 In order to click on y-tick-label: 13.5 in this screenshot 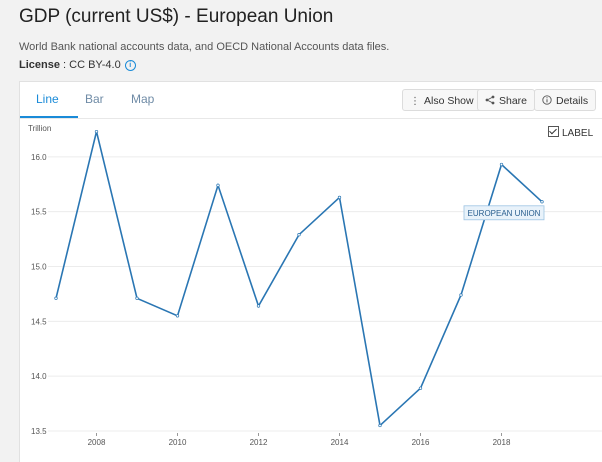, I will do `click(39, 431)`.